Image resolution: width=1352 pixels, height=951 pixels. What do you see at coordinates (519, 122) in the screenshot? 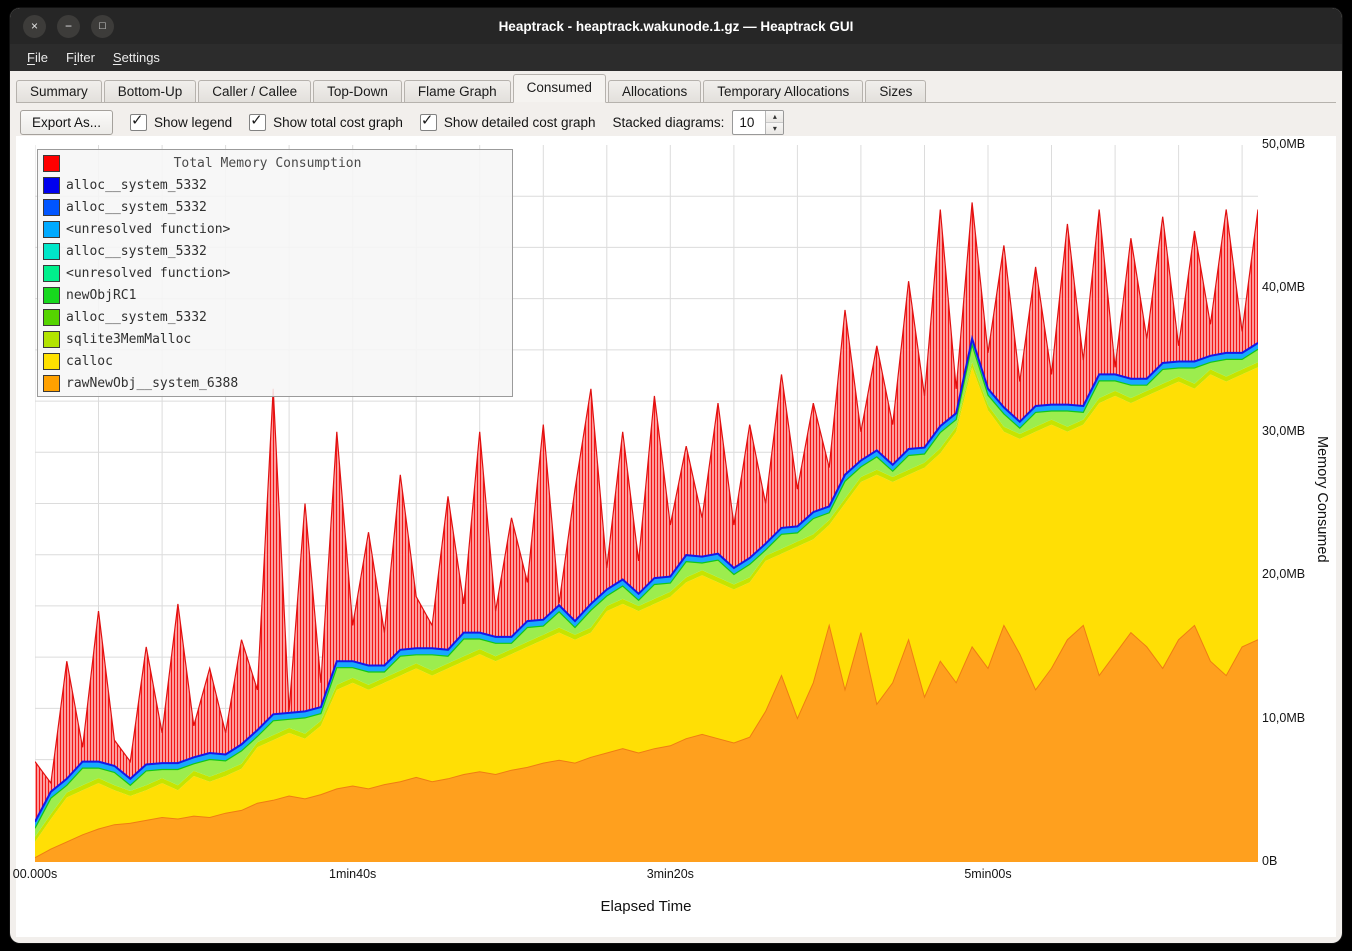
I see `checkbox-label: Show detailed cost graph` at bounding box center [519, 122].